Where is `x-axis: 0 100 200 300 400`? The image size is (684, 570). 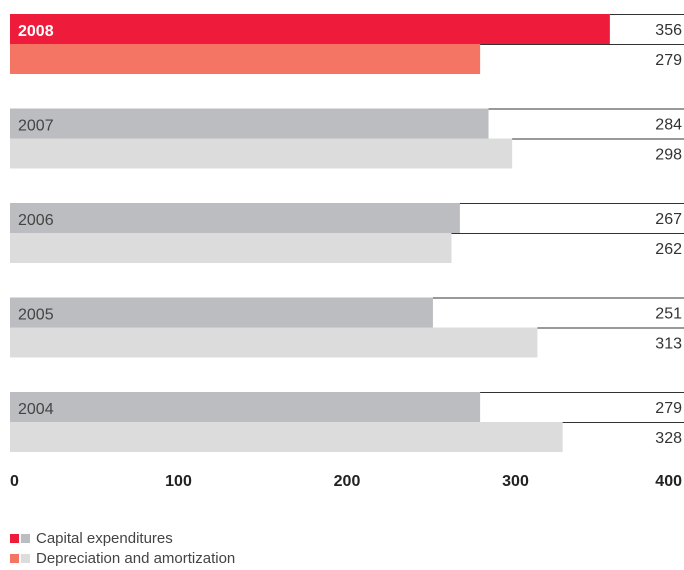
x-axis: 0 100 200 300 400 is located at coordinates (346, 481).